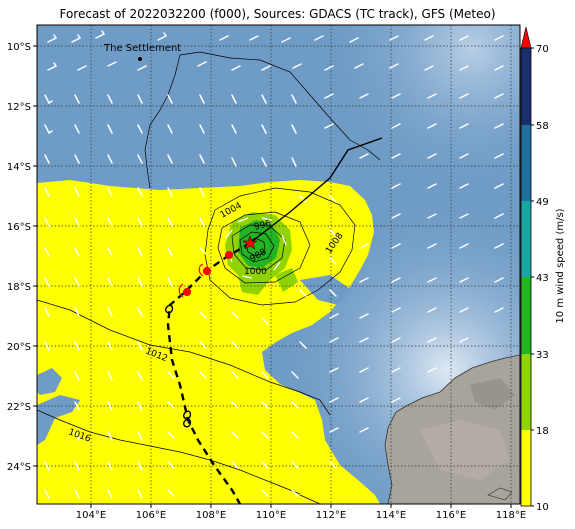 The width and height of the screenshot is (575, 529). What do you see at coordinates (391, 515) in the screenshot?
I see `lon-tick-label: 114°E` at bounding box center [391, 515].